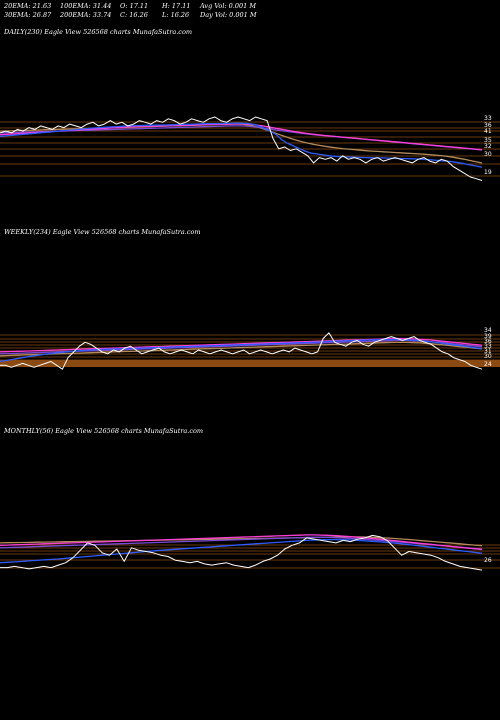 The height and width of the screenshot is (720, 500). What do you see at coordinates (176, 6) in the screenshot?
I see `header-high: H: 17.11` at bounding box center [176, 6].